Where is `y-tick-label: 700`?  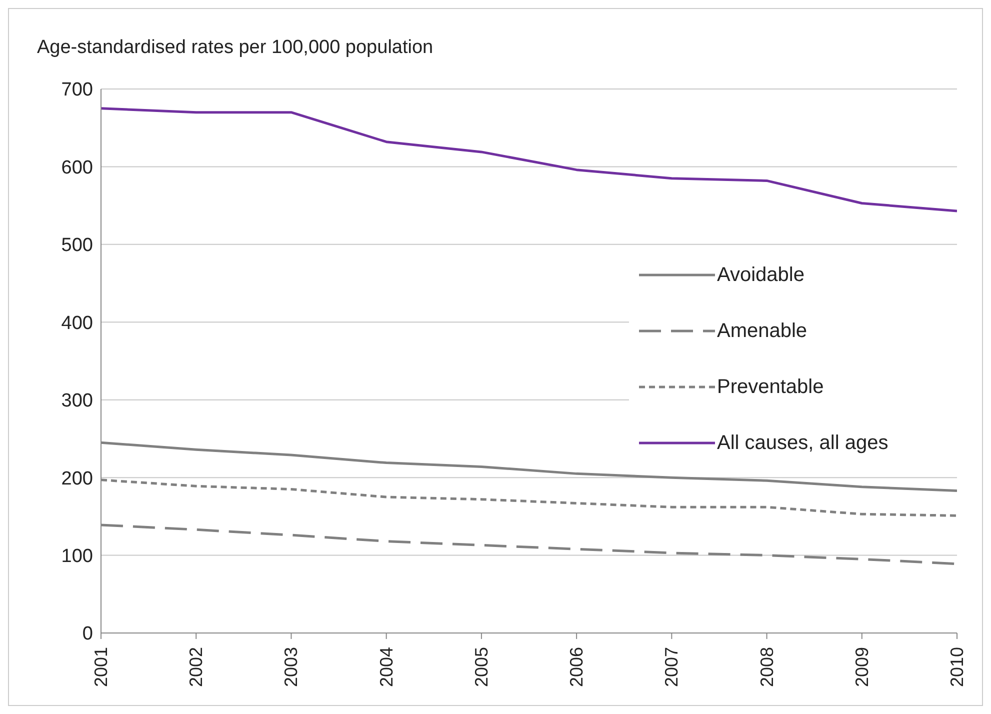
y-tick-label: 700 is located at coordinates (77, 90).